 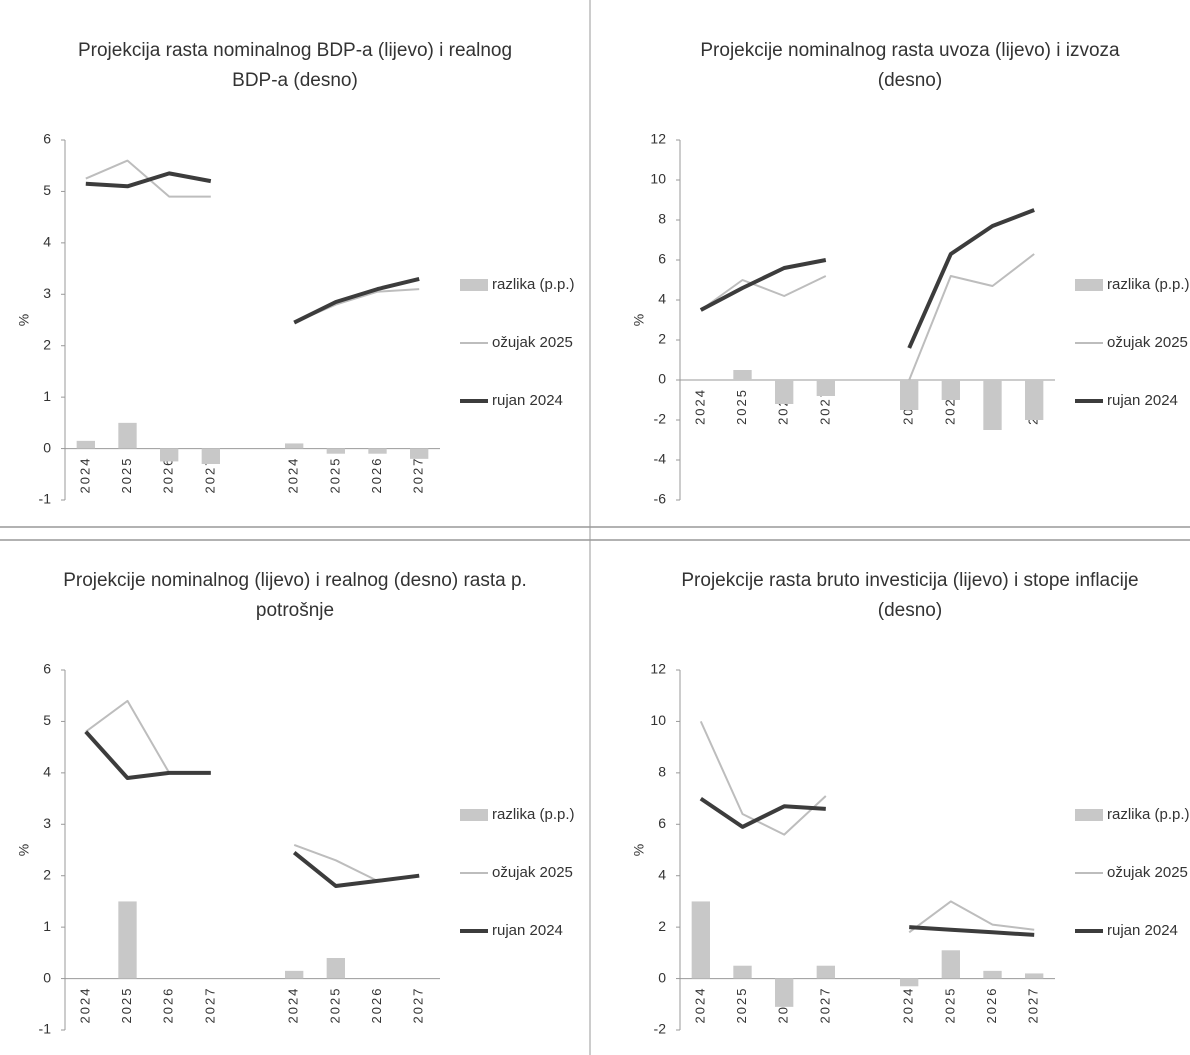 What do you see at coordinates (660, 459) in the screenshot?
I see `y-tick-label: -4` at bounding box center [660, 459].